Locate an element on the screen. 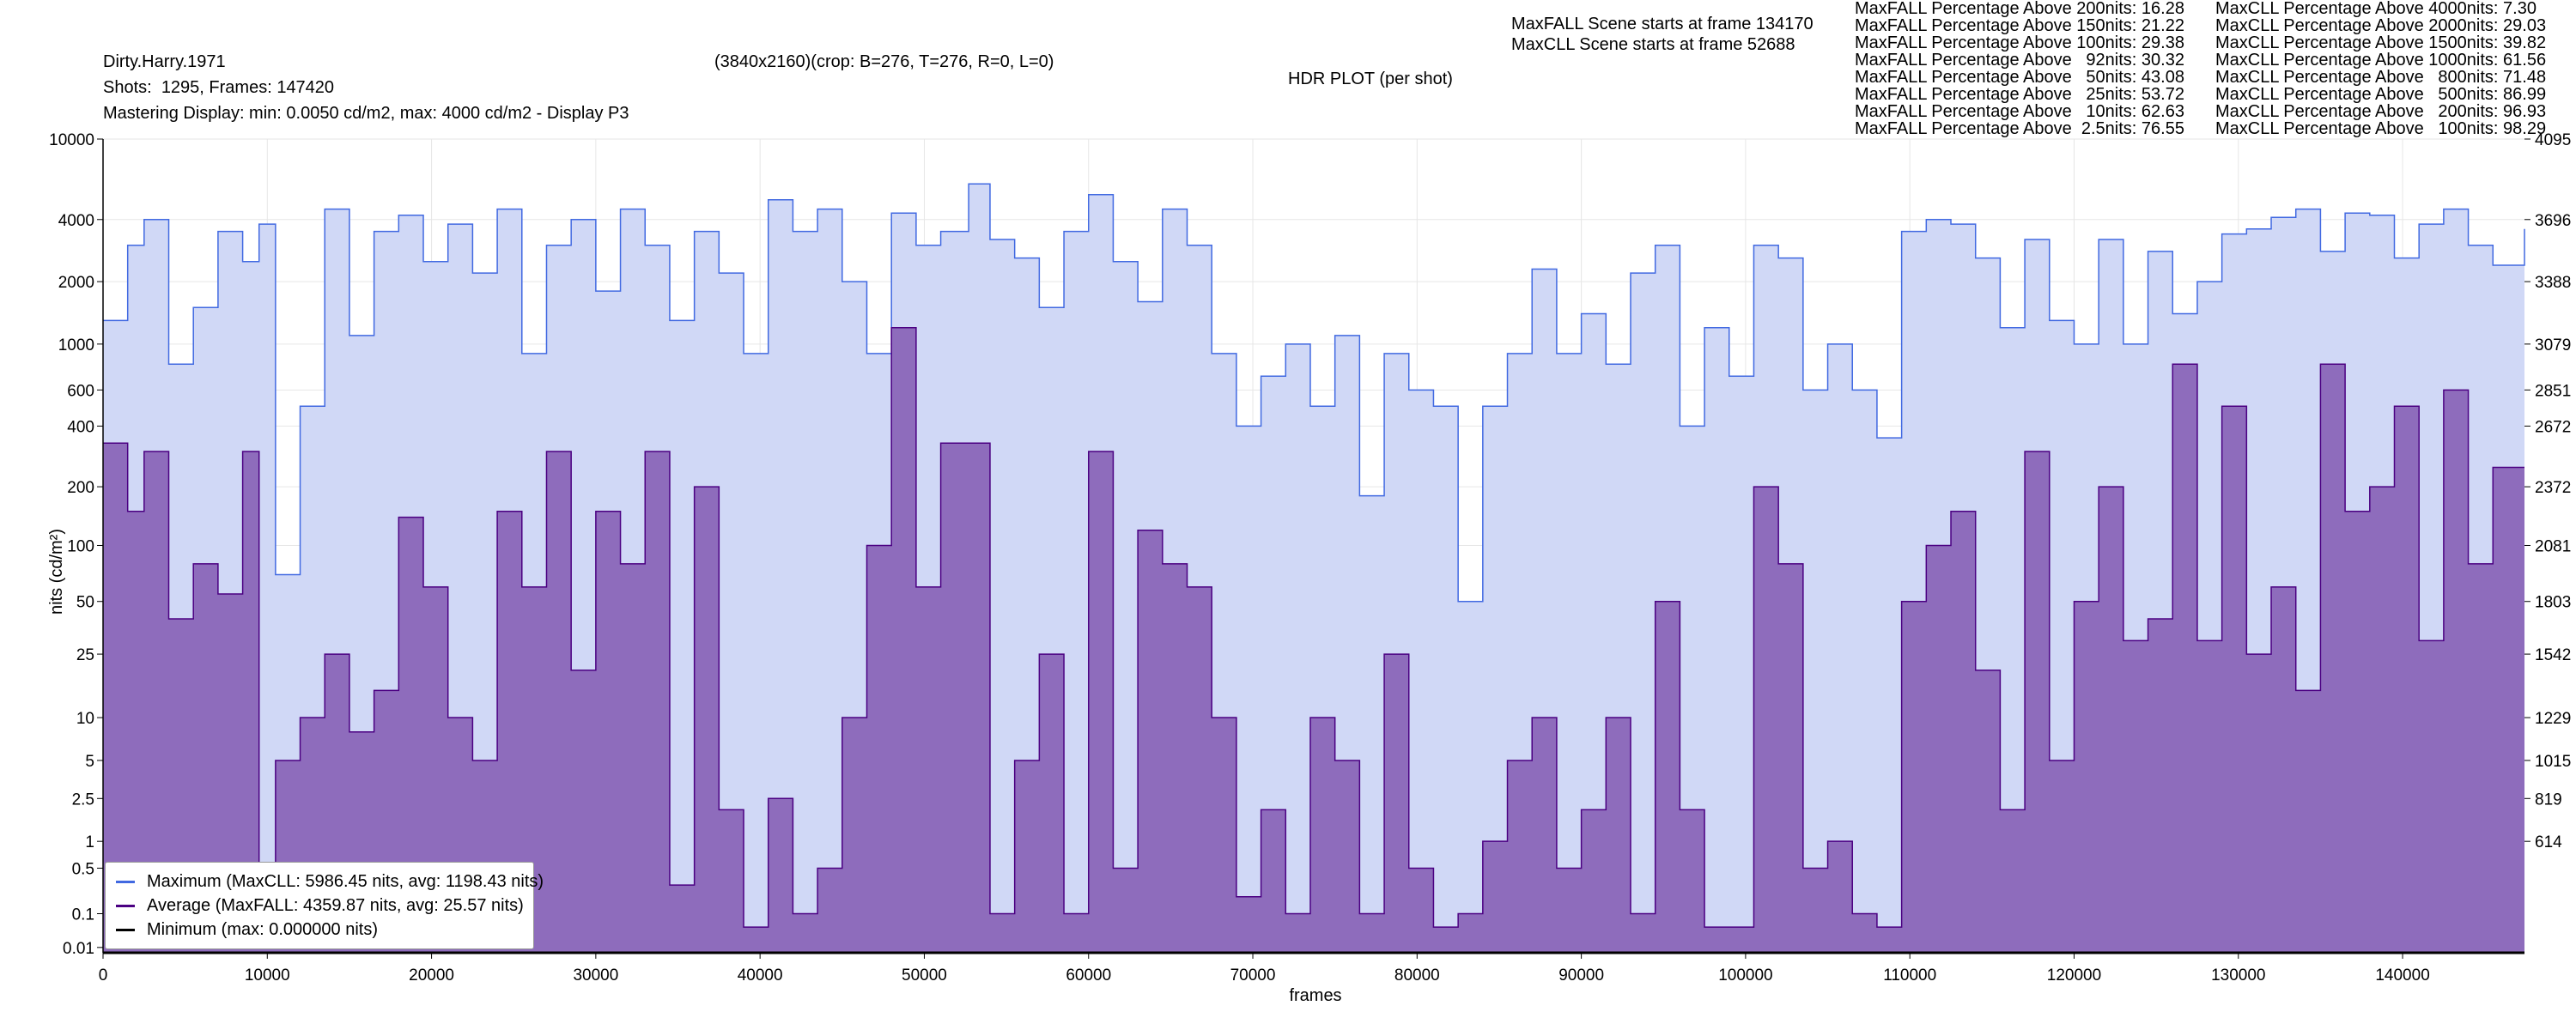 The image size is (2576, 1030). x-tick-label: 40000 is located at coordinates (760, 975).